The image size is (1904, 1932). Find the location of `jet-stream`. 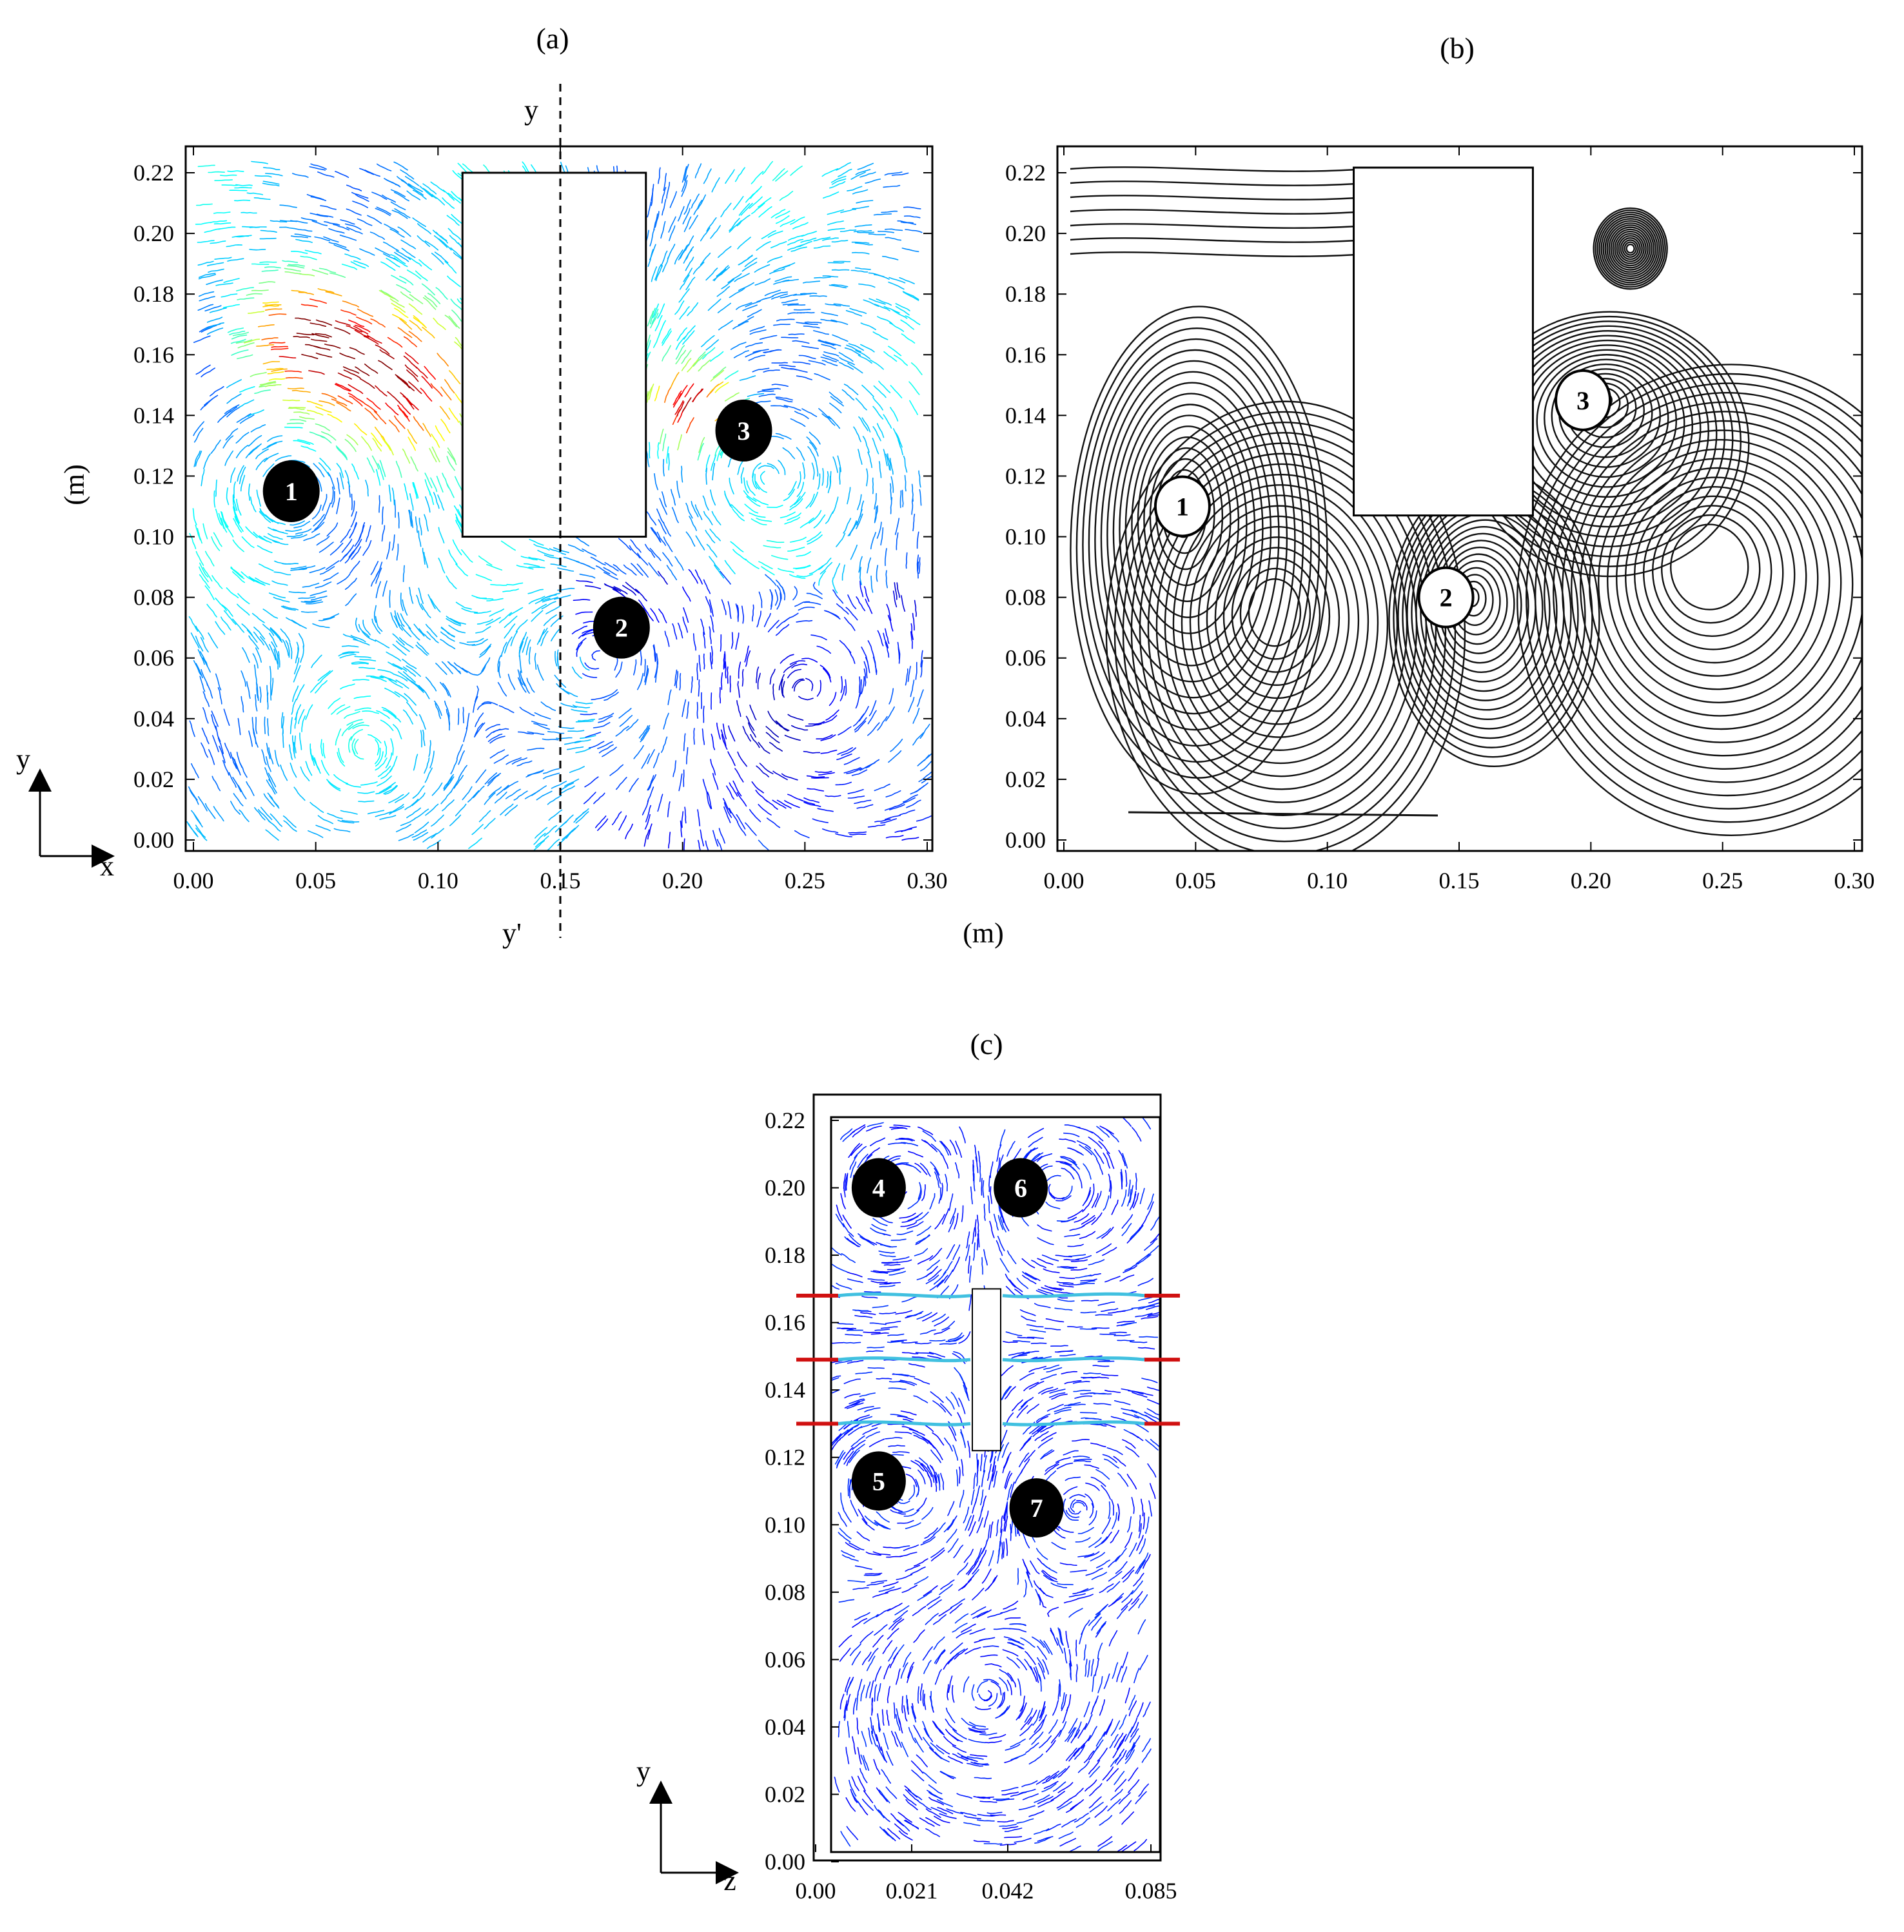

jet-stream is located at coordinates (904, 1424).